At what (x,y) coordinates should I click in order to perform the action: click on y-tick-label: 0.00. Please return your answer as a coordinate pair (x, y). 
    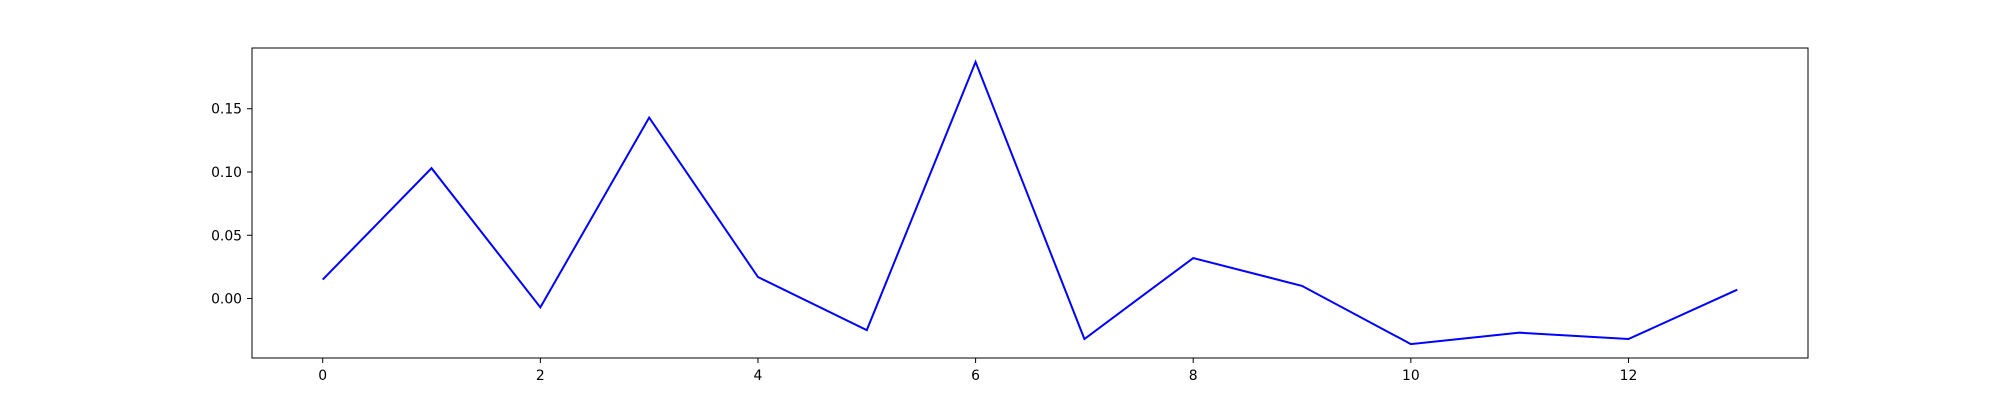
    Looking at the image, I should click on (226, 300).